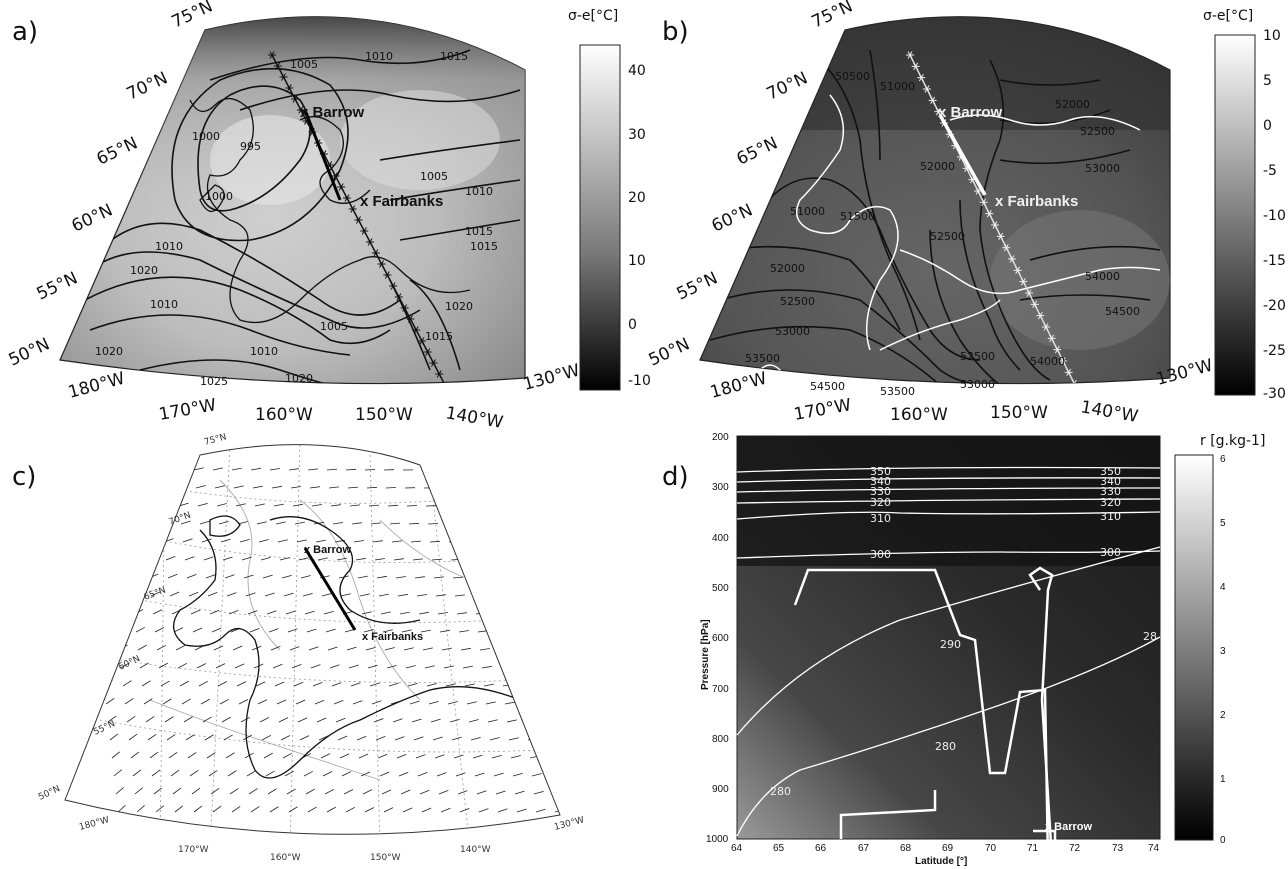 This screenshot has width=1288, height=869. What do you see at coordinates (948, 848) in the screenshot?
I see `x-tick: 69` at bounding box center [948, 848].